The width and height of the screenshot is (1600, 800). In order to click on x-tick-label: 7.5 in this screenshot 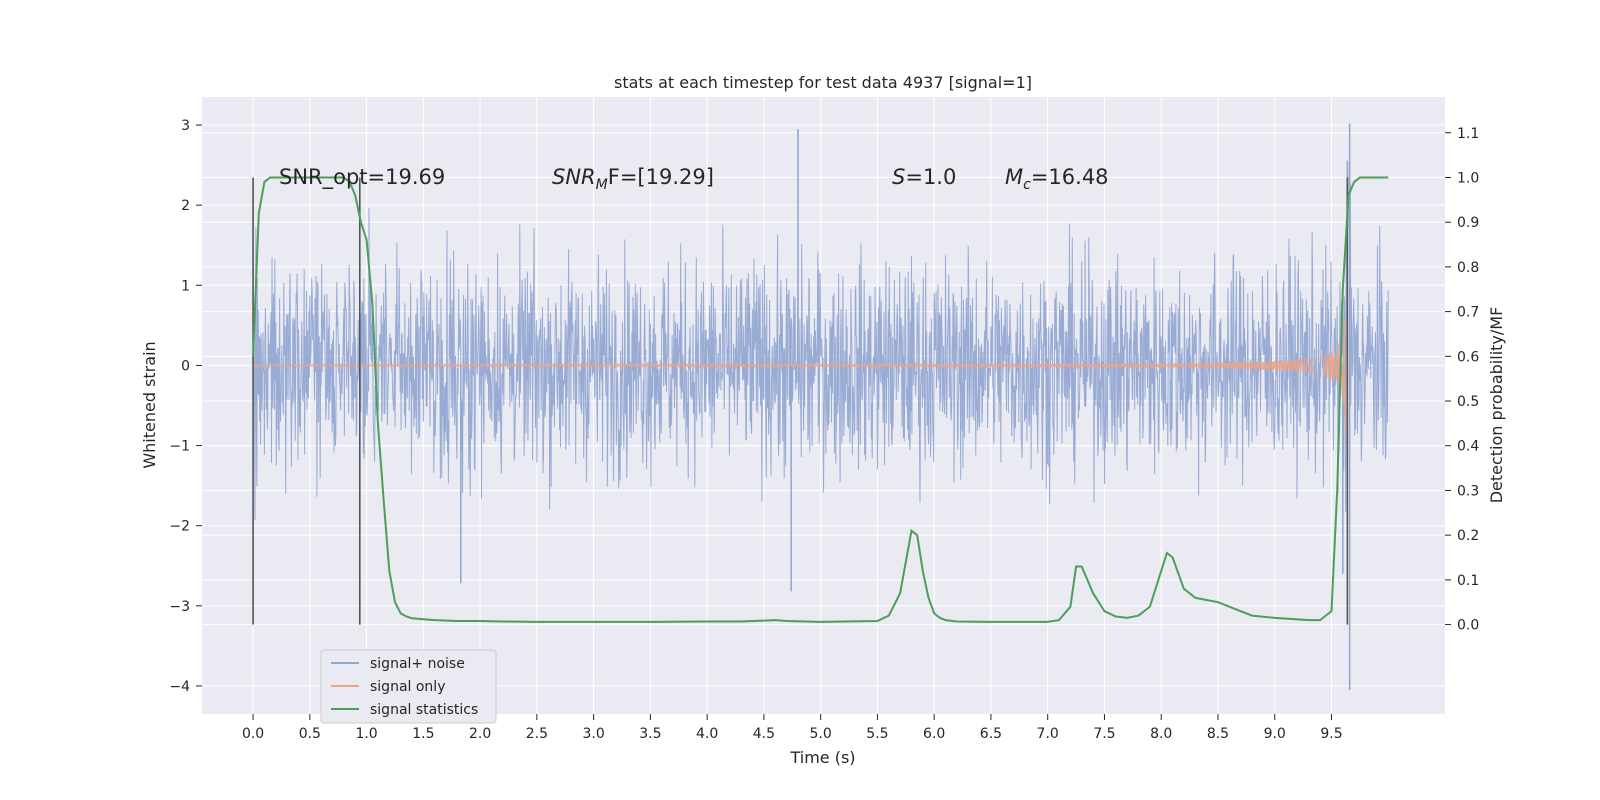, I will do `click(1104, 734)`.